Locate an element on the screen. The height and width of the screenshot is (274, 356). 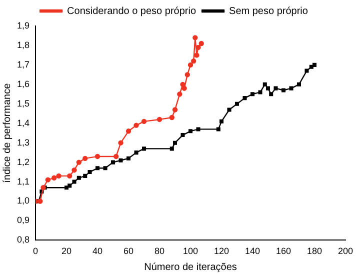
x-tick-label: 180 is located at coordinates (314, 251).